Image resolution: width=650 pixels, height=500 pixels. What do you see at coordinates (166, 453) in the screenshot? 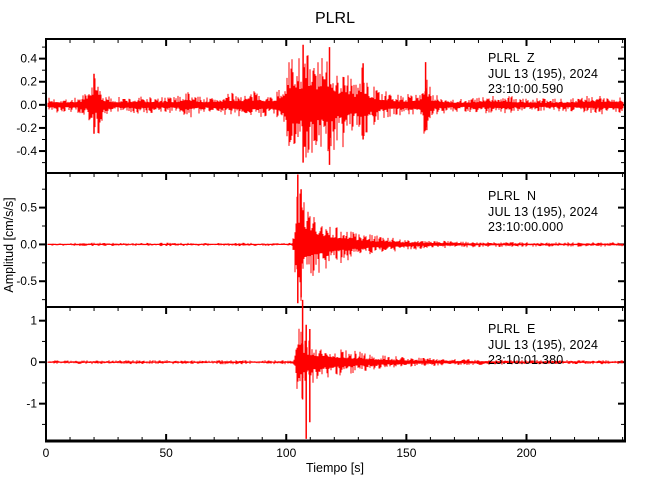
I see `x-tick-label: 50` at bounding box center [166, 453].